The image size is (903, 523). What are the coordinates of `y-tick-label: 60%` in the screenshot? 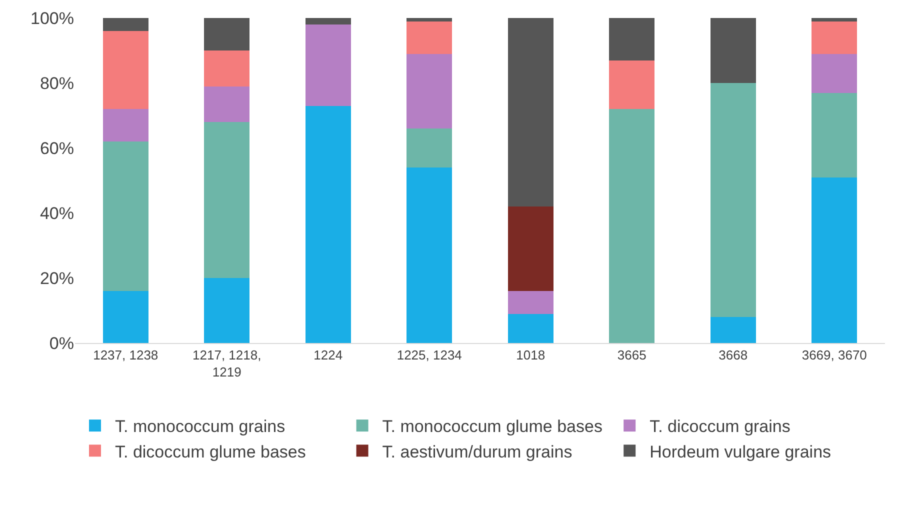 It's located at (57, 148).